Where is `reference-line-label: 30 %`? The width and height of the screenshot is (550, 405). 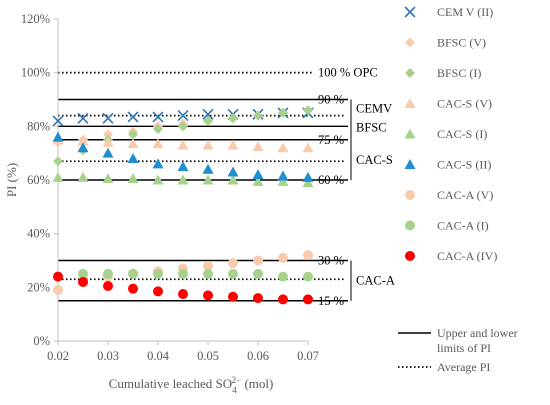 reference-line-label: 30 % is located at coordinates (331, 261).